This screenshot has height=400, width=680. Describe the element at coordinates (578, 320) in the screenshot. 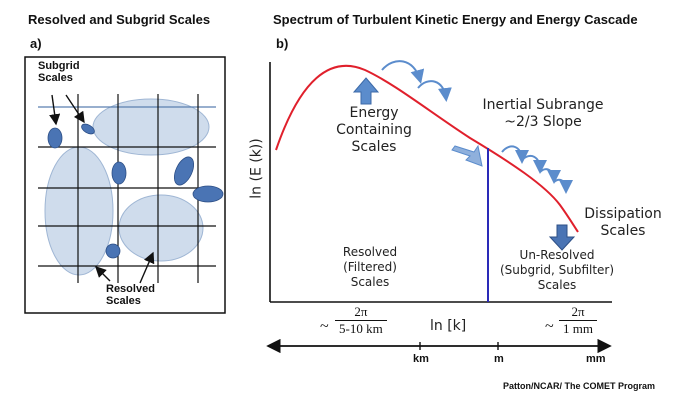

I see `right-wavenumber-fraction: 2π 1 mm` at that location.